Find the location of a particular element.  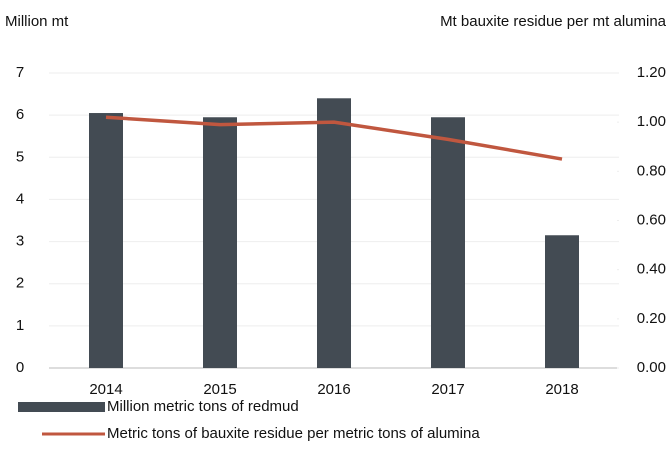

legend-label: Million metric tons of redmud is located at coordinates (203, 406).